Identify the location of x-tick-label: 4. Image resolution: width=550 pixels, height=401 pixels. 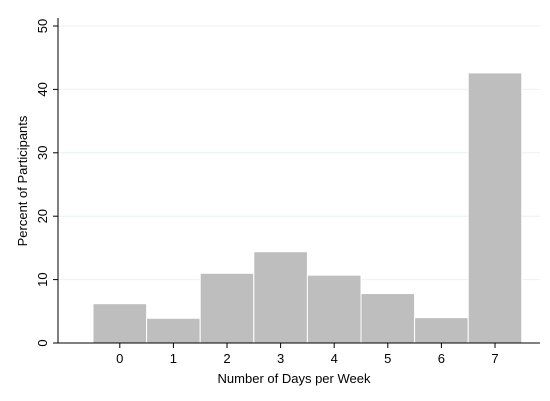
(334, 358).